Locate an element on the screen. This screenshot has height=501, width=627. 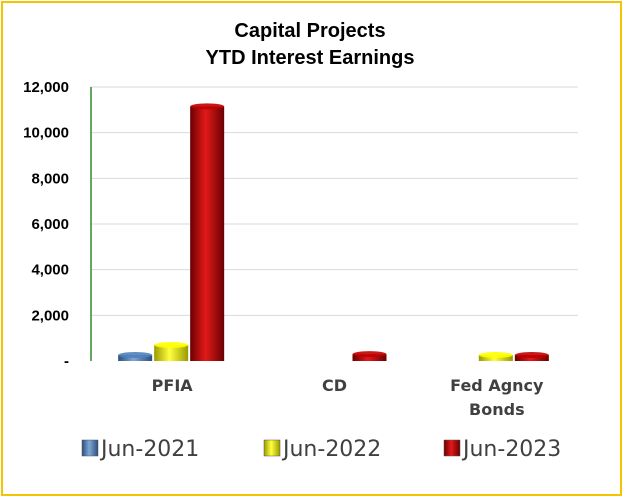
chart-title-line-1: Capital Projects is located at coordinates (309, 31).